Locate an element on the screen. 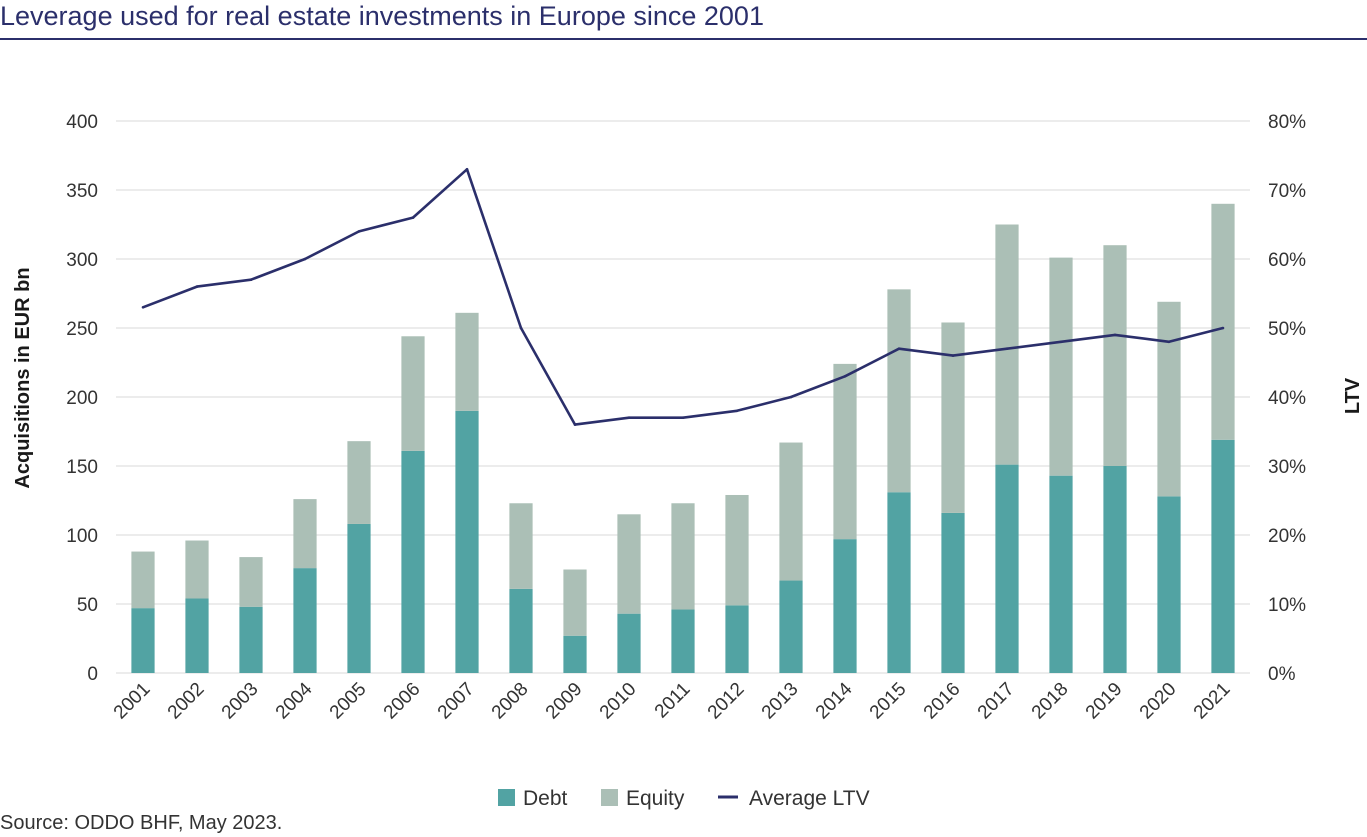 The height and width of the screenshot is (837, 1367). bar-equity-2018 is located at coordinates (1061, 366).